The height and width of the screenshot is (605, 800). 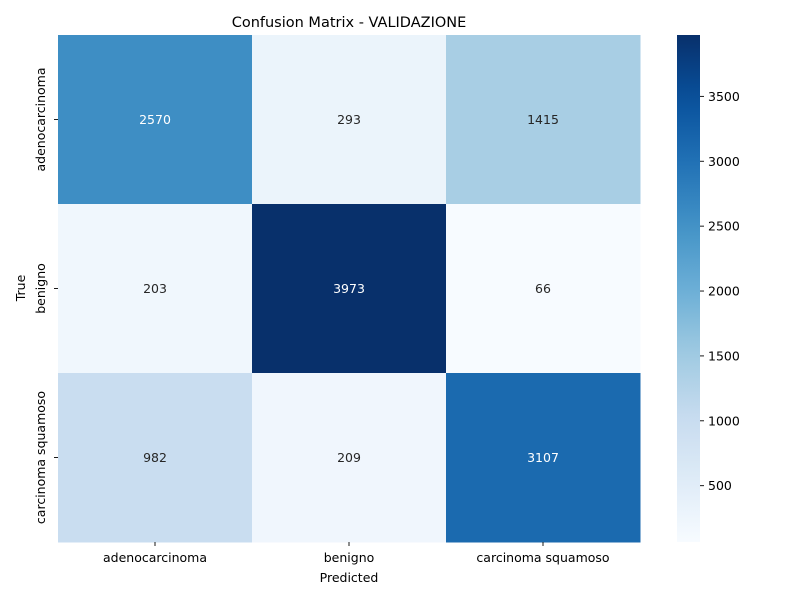 I want to click on colorbar-tick-label: 2500, so click(x=724, y=226).